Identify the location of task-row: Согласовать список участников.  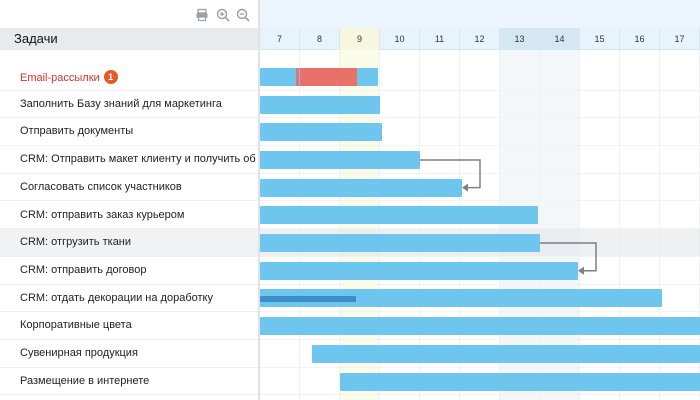
(129, 188).